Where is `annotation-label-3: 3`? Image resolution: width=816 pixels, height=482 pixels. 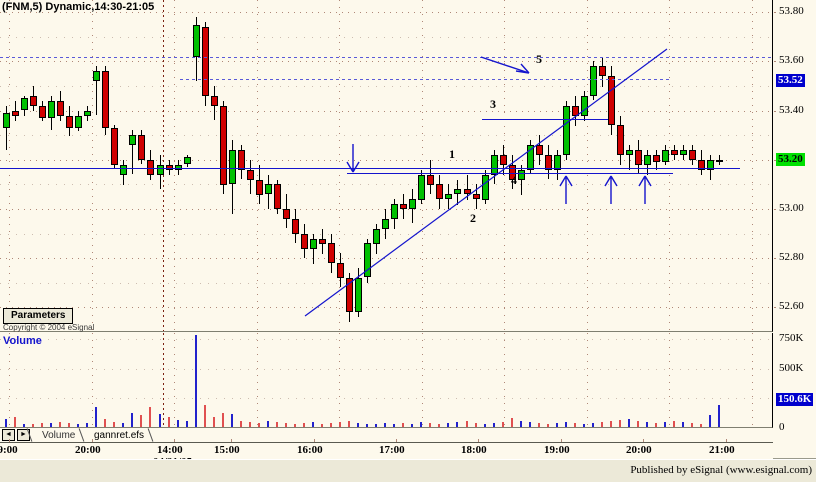 annotation-label-3: 3 is located at coordinates (493, 104).